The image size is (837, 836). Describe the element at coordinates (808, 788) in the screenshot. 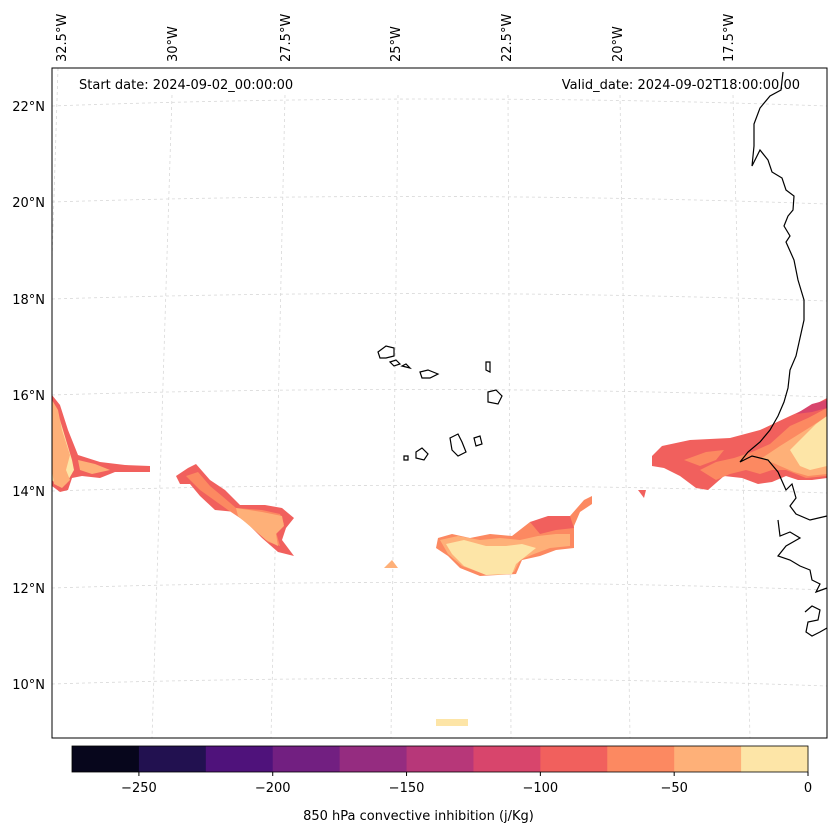

I see `colorbar-tick-label: 0` at that location.